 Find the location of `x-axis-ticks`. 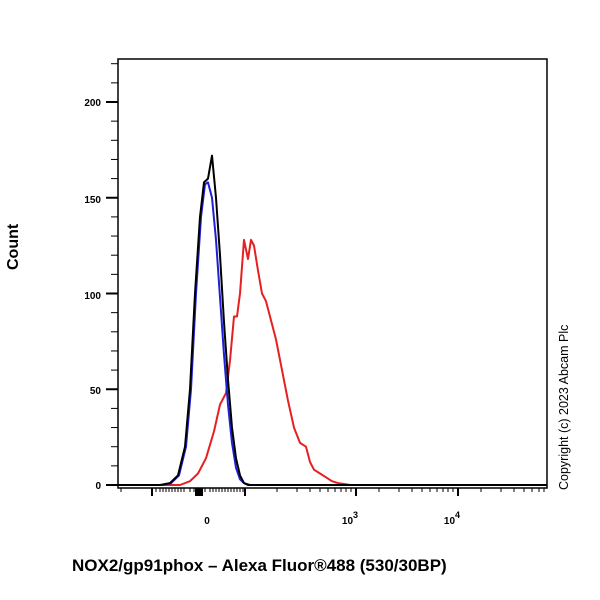

x-axis-ticks is located at coordinates (332, 492).